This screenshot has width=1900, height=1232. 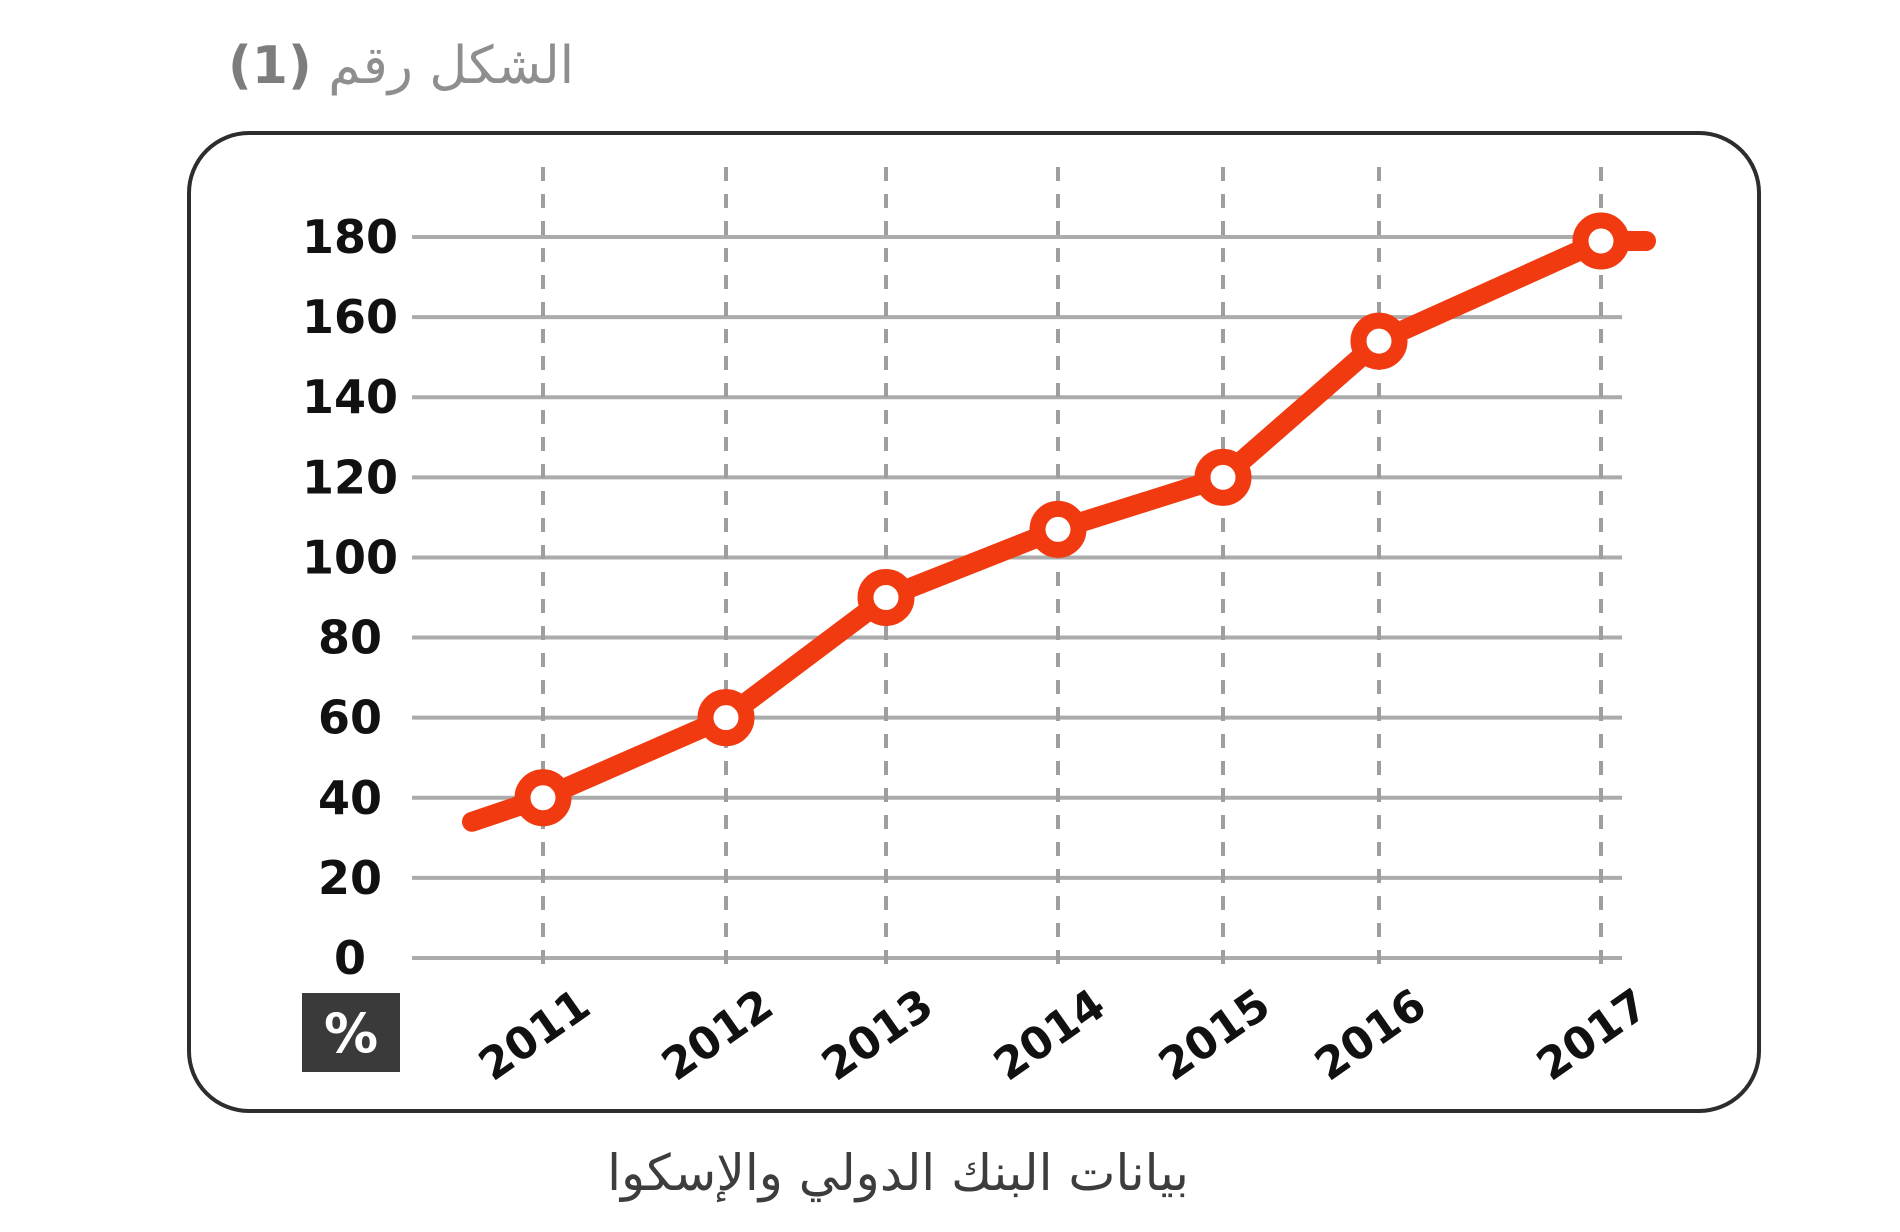 I want to click on y-tick-label: 160, so click(x=350, y=317).